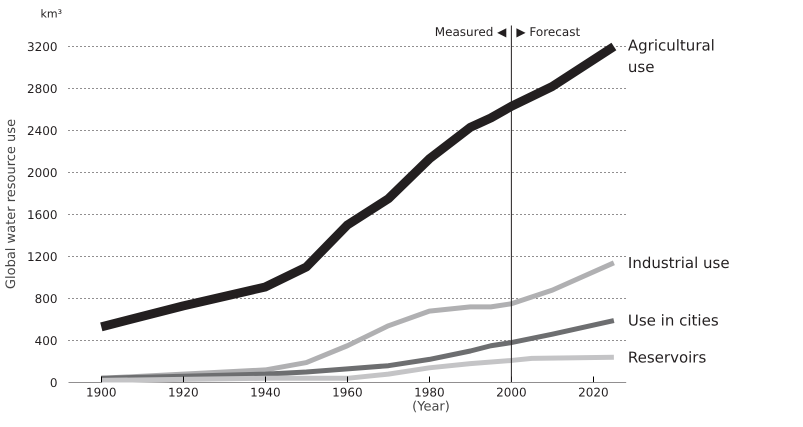 Image resolution: width=803 pixels, height=427 pixels. I want to click on annotation: Measured ◀, so click(471, 31).